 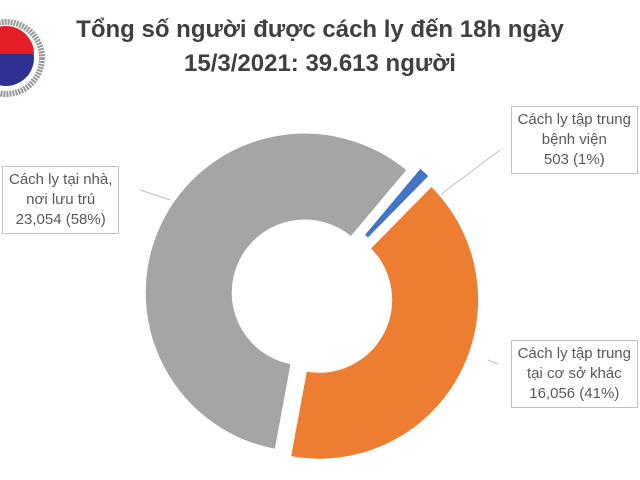 I want to click on slice-facility-leader-line, so click(x=493, y=362).